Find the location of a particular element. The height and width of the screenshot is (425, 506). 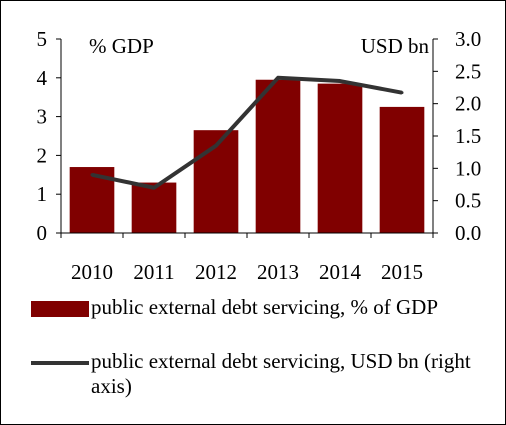

x-tick-label-2015: 2015 is located at coordinates (402, 272).